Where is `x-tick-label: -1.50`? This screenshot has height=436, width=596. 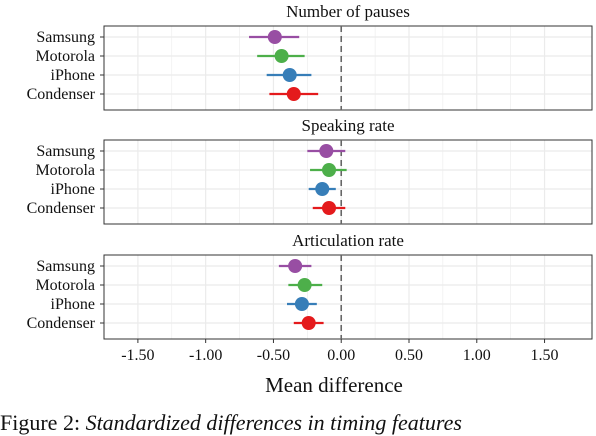
x-tick-label: -1.50 is located at coordinates (137, 355).